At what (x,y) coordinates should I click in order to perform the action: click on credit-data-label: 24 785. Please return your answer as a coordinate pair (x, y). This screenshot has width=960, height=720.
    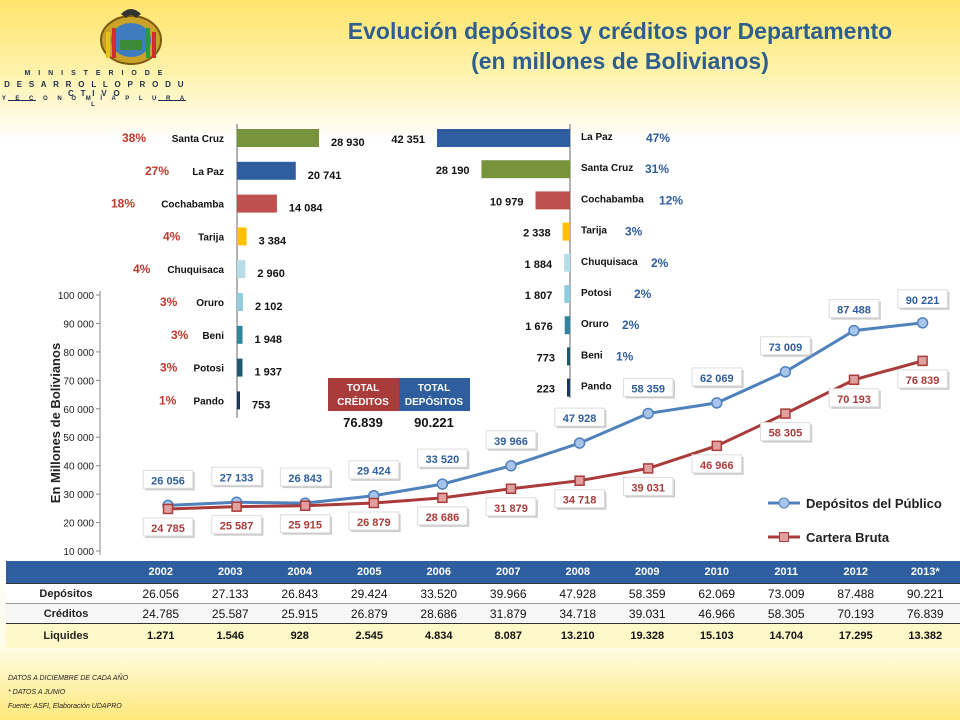
    Looking at the image, I should click on (168, 529).